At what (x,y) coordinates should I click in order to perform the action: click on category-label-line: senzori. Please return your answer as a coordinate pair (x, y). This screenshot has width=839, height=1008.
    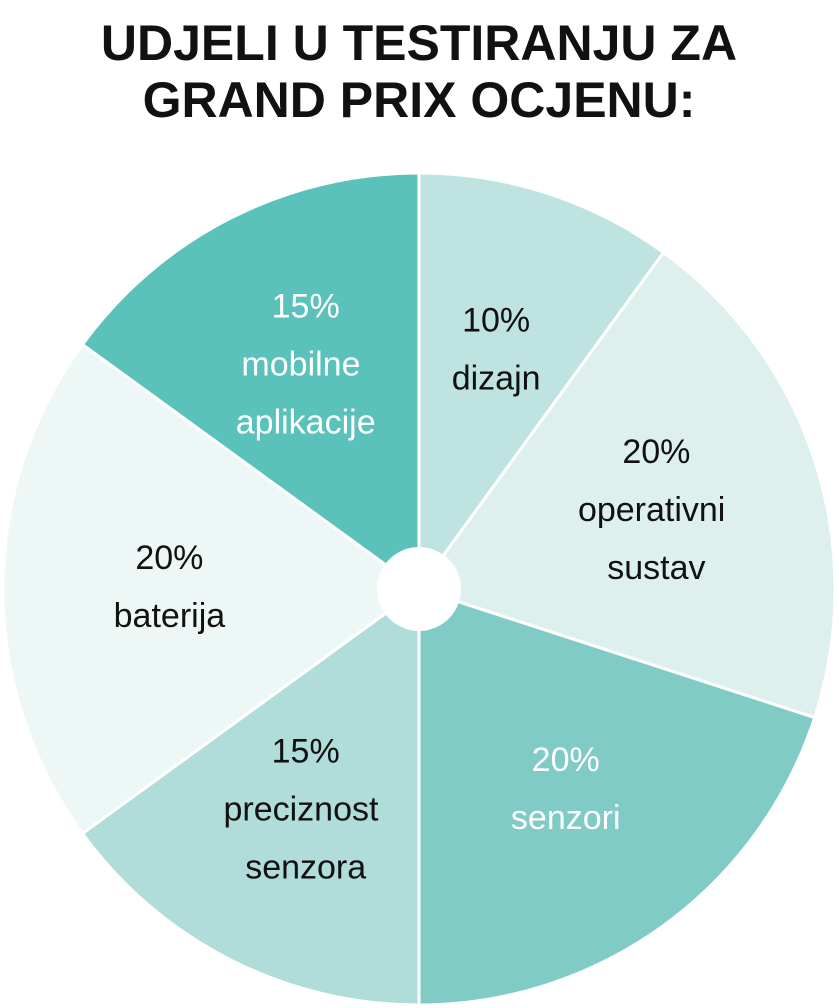
    Looking at the image, I should click on (566, 818).